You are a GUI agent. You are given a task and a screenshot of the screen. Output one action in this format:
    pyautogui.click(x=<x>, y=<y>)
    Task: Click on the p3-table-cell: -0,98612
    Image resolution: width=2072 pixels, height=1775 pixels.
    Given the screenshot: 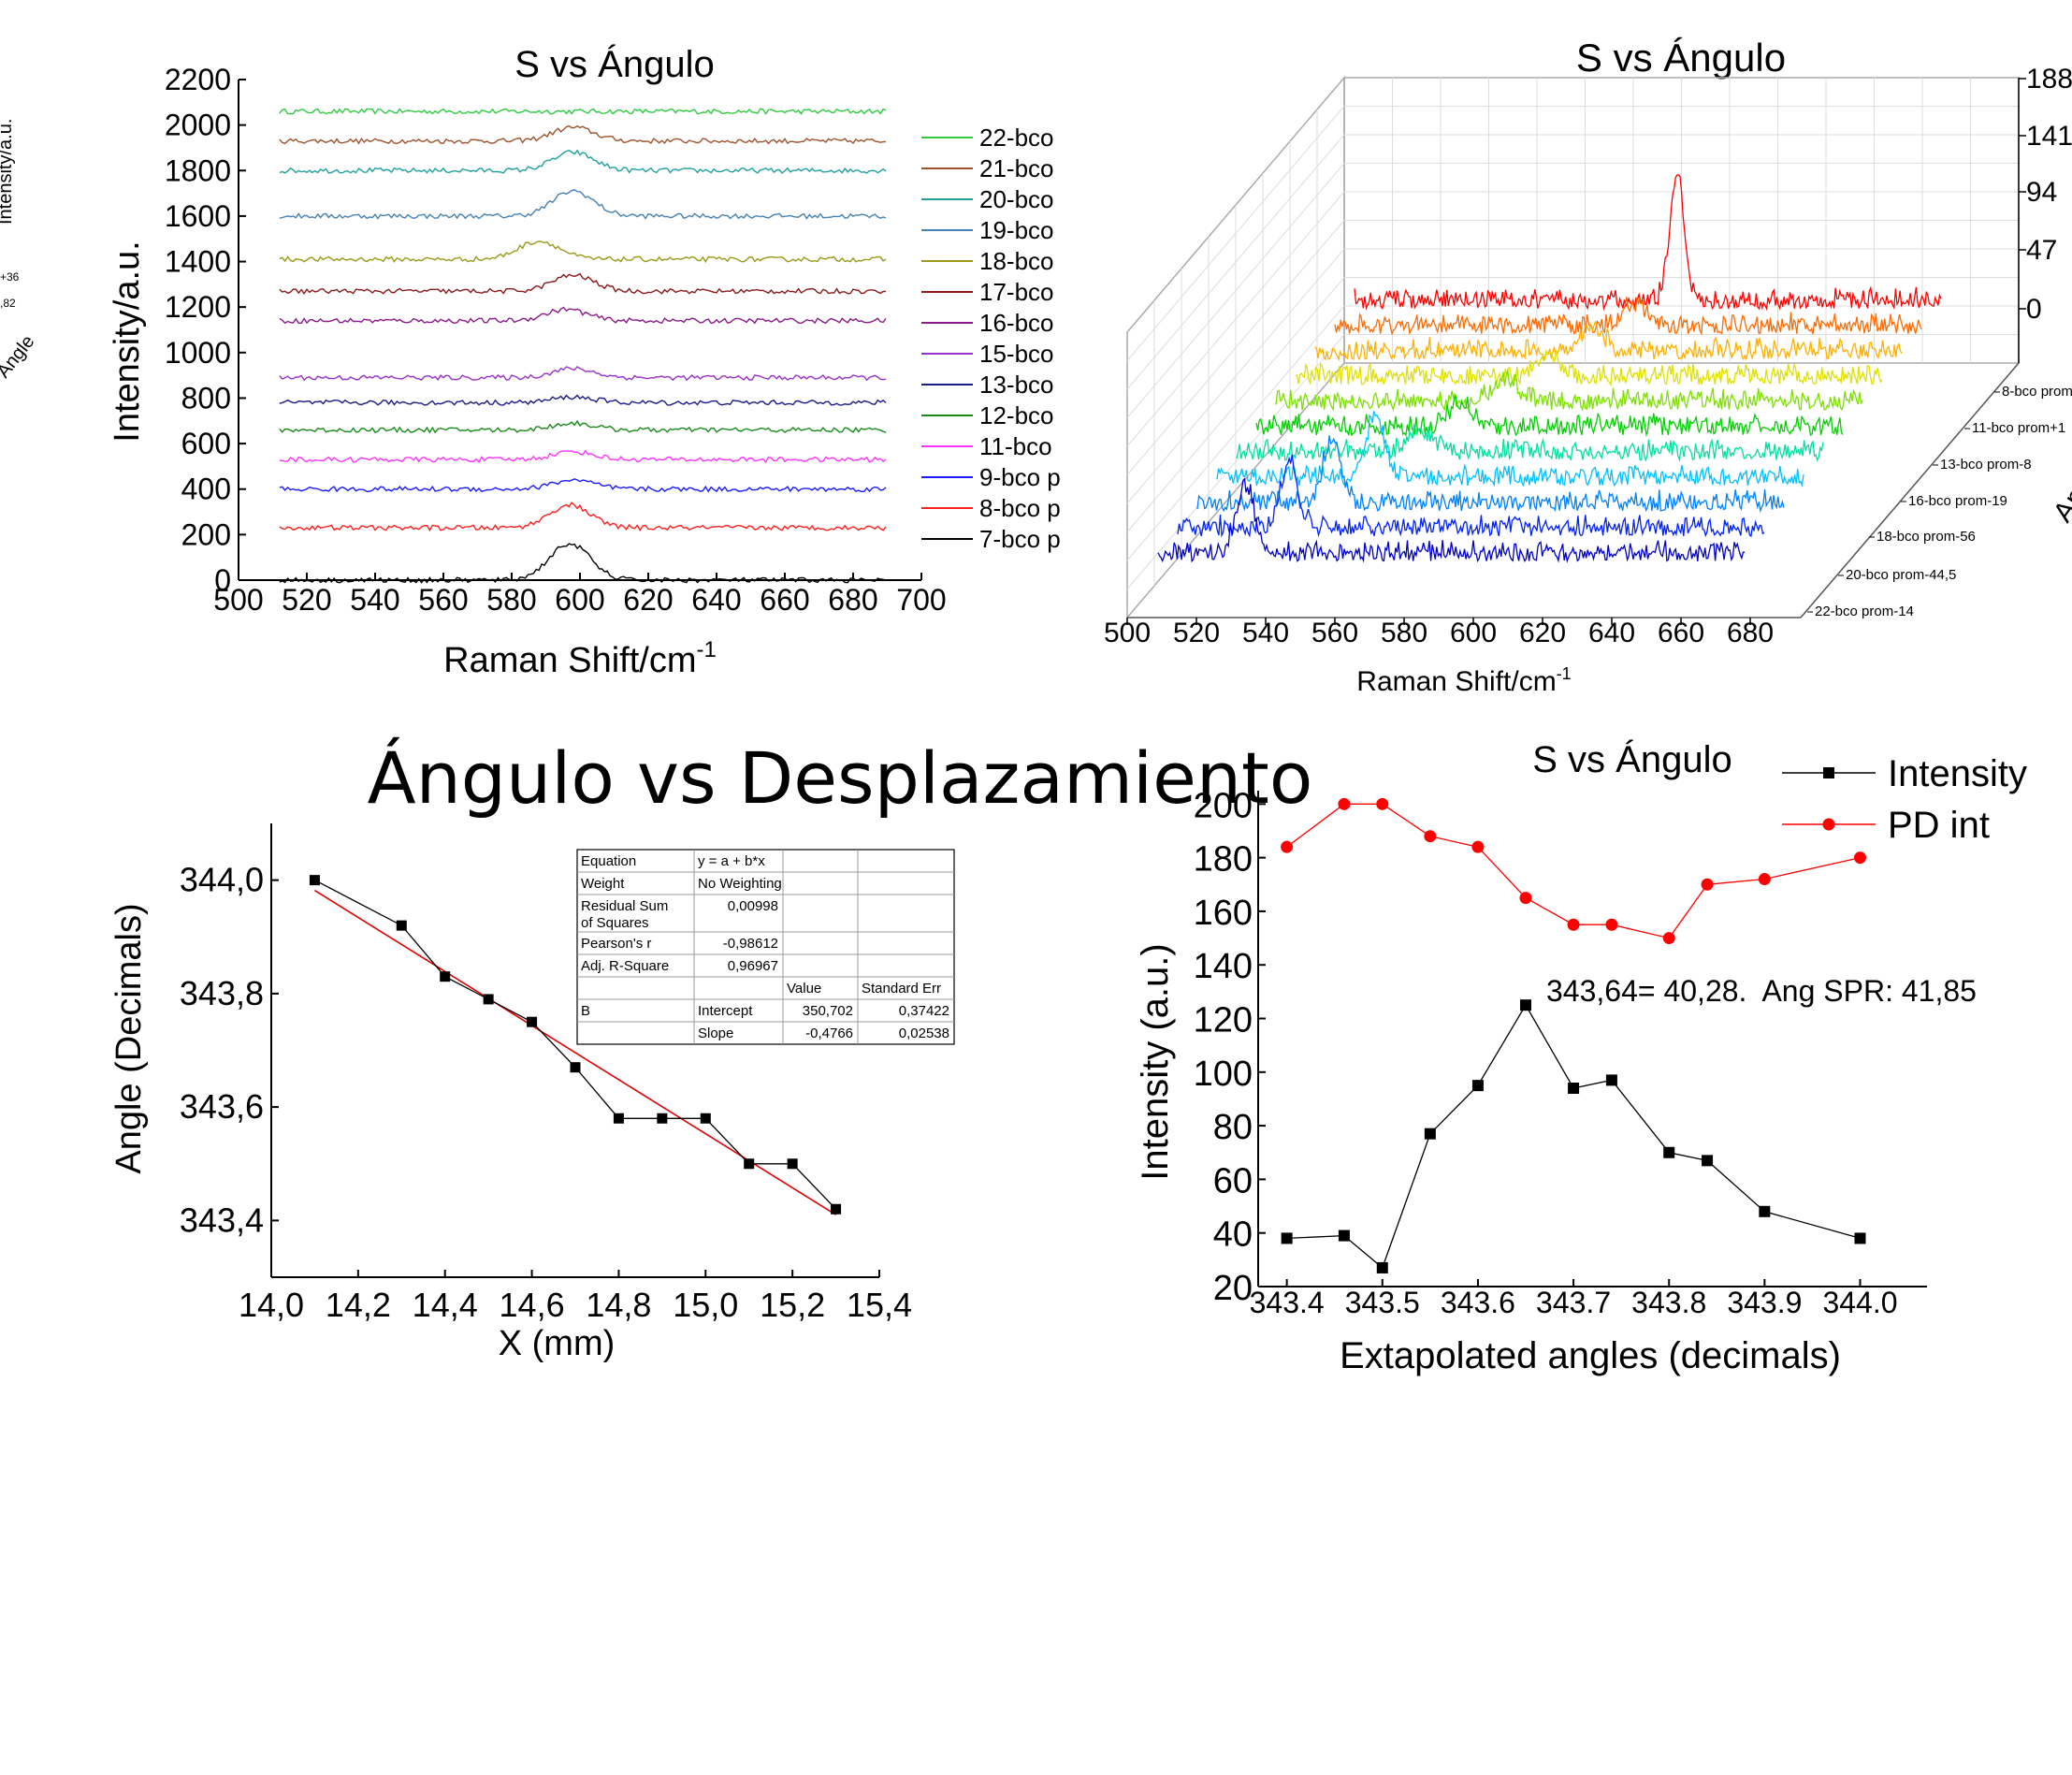 What is the action you would take?
    pyautogui.click(x=750, y=944)
    